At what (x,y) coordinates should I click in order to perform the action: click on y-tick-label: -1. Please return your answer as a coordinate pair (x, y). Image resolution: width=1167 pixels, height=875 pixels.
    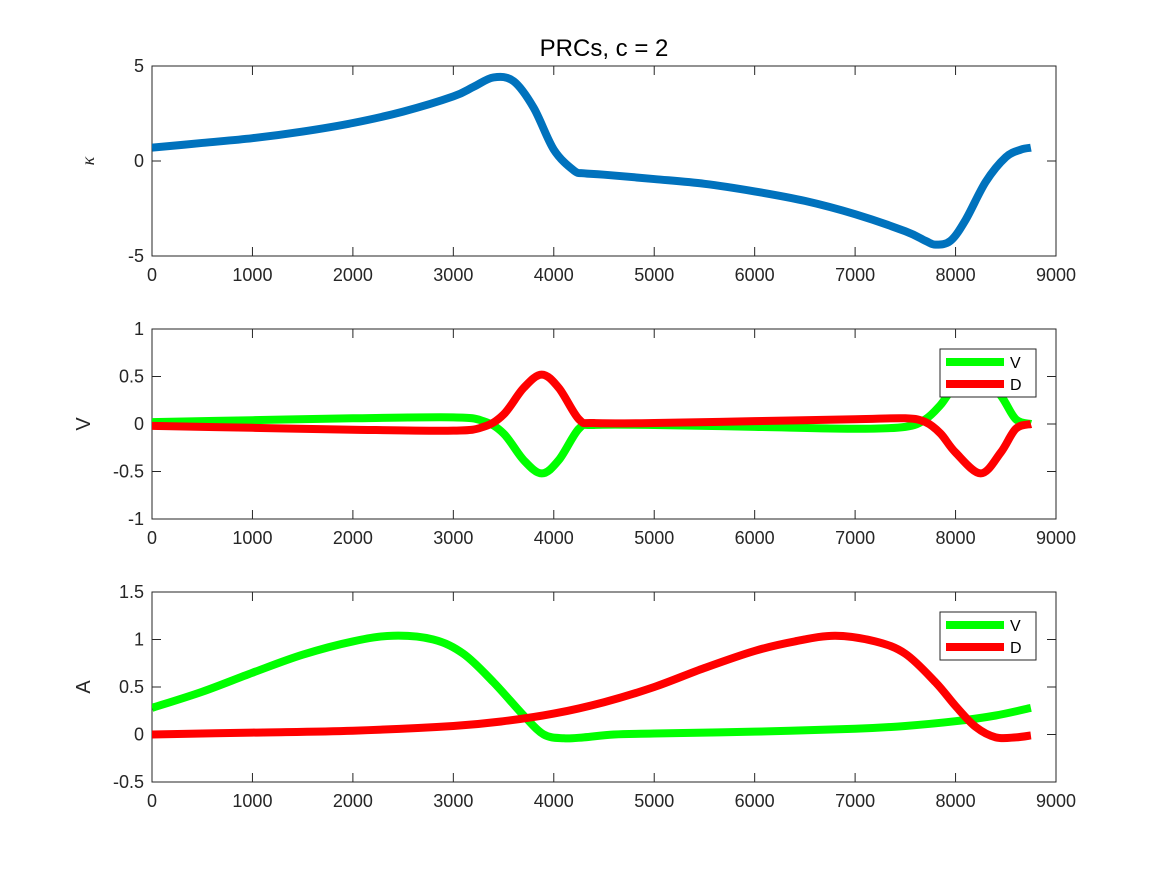
    Looking at the image, I should click on (136, 519).